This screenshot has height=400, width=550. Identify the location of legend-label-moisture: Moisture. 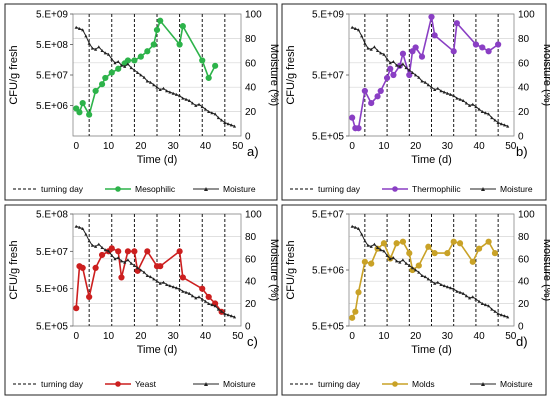
(239, 189).